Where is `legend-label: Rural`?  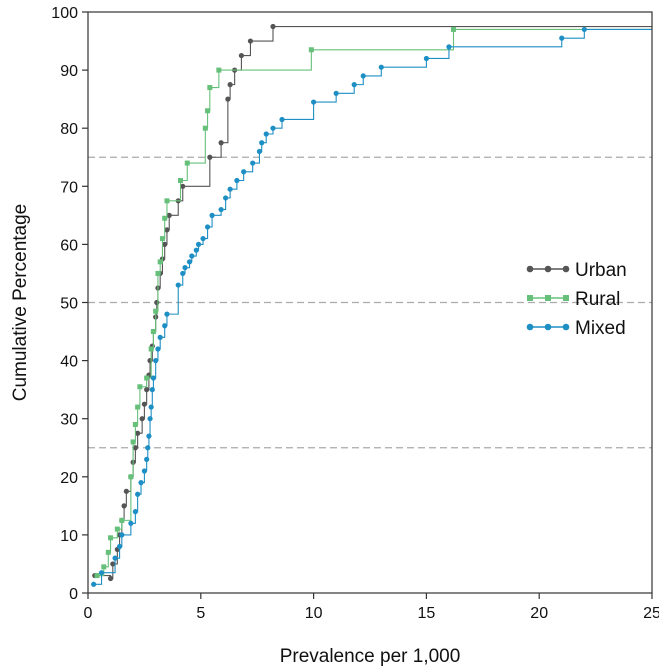
legend-label: Rural is located at coordinates (597, 299).